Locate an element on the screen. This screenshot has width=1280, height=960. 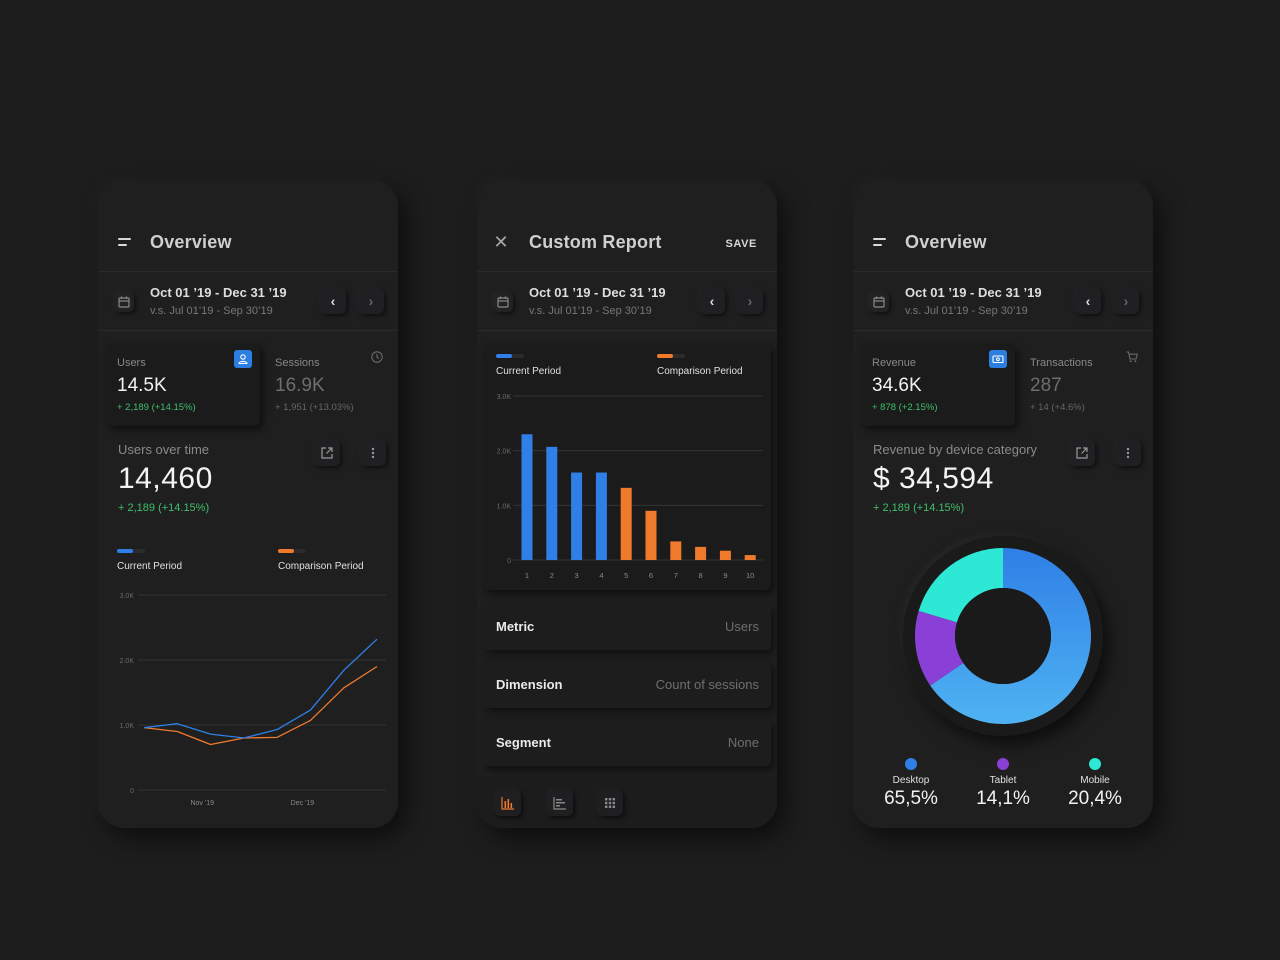
legend-label: Desktop is located at coordinates (911, 780).